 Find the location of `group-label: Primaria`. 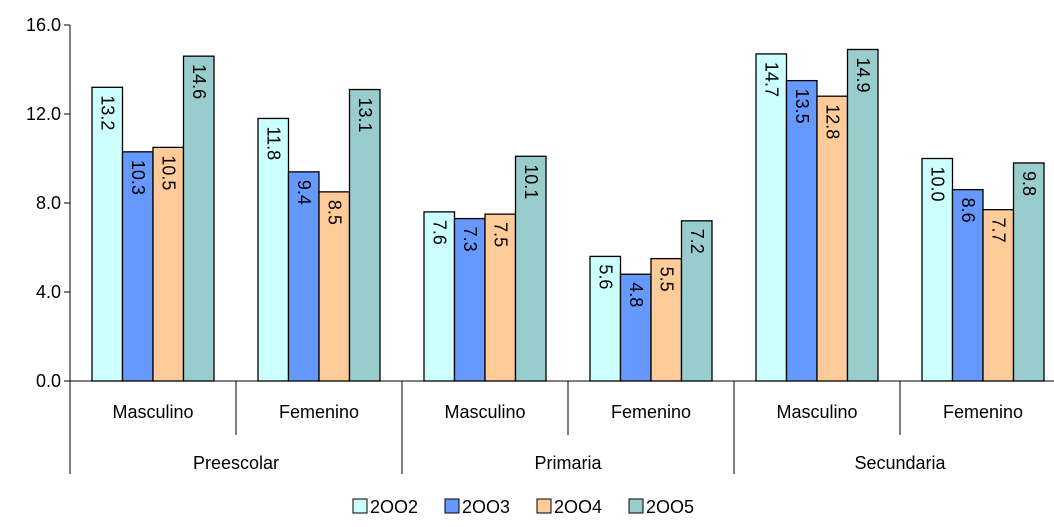

group-label: Primaria is located at coordinates (568, 463).